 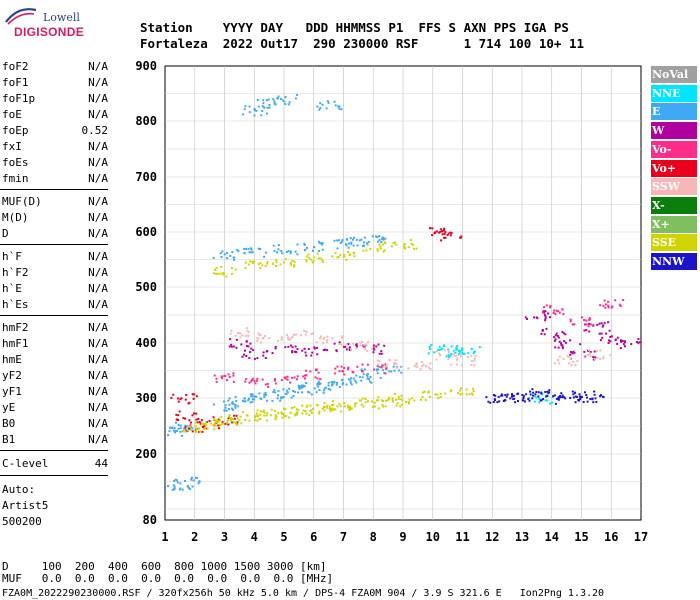 I want to click on param-name: foF2, so click(x=15, y=66).